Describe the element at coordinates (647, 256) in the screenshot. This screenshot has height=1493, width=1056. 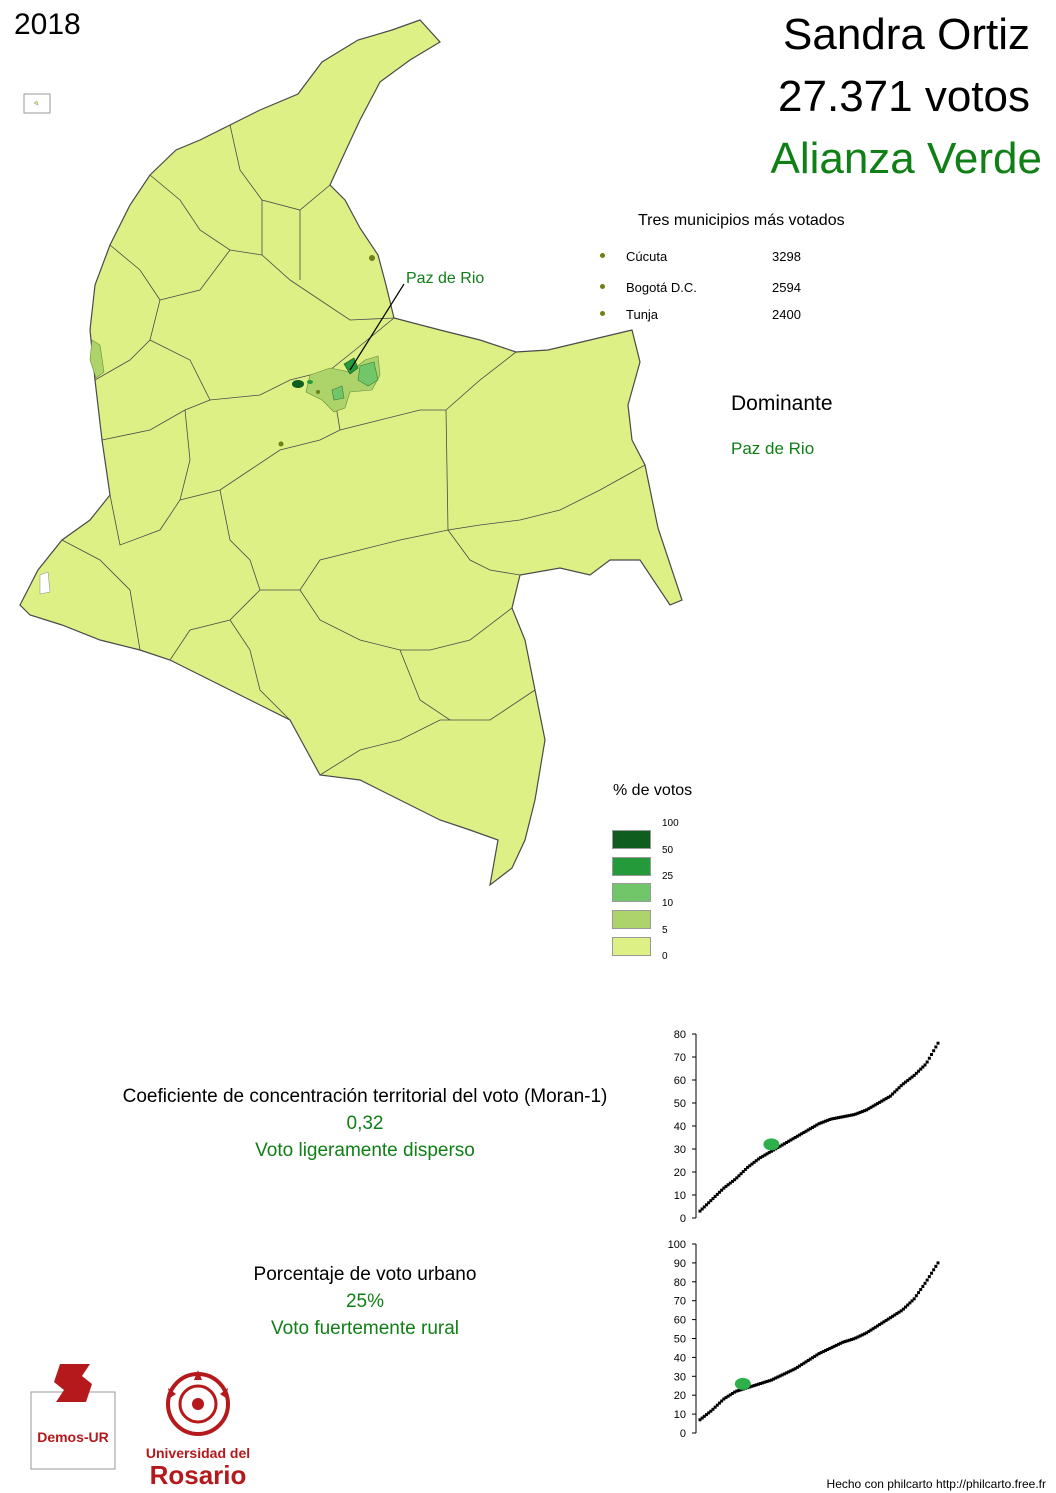
I see `municipality-name: Cúcuta` at that location.